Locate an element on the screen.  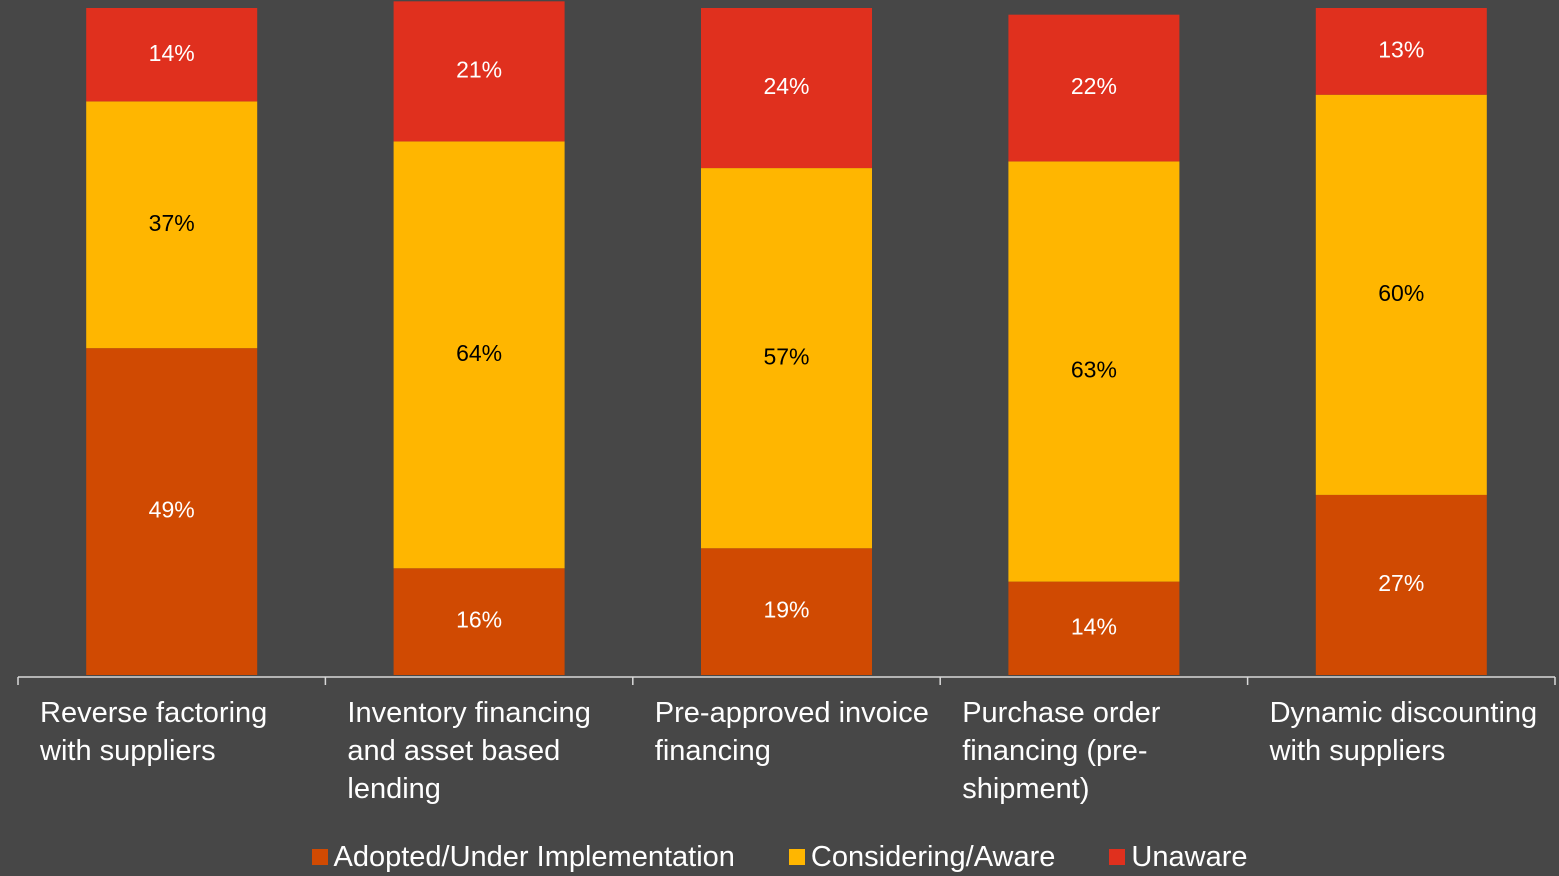
data-label: 19% is located at coordinates (786, 610).